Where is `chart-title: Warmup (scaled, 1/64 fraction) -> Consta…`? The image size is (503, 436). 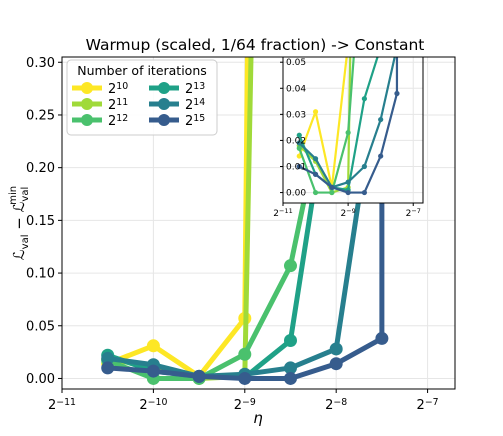
chart-title: Warmup (scaled, 1/64 fraction) -> Consta… is located at coordinates (255, 45).